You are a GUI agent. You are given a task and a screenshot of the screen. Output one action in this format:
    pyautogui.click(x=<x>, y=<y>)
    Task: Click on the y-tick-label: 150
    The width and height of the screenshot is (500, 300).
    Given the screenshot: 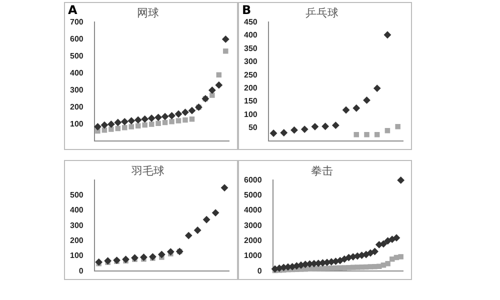 What is the action you would take?
    pyautogui.click(x=251, y=101)
    